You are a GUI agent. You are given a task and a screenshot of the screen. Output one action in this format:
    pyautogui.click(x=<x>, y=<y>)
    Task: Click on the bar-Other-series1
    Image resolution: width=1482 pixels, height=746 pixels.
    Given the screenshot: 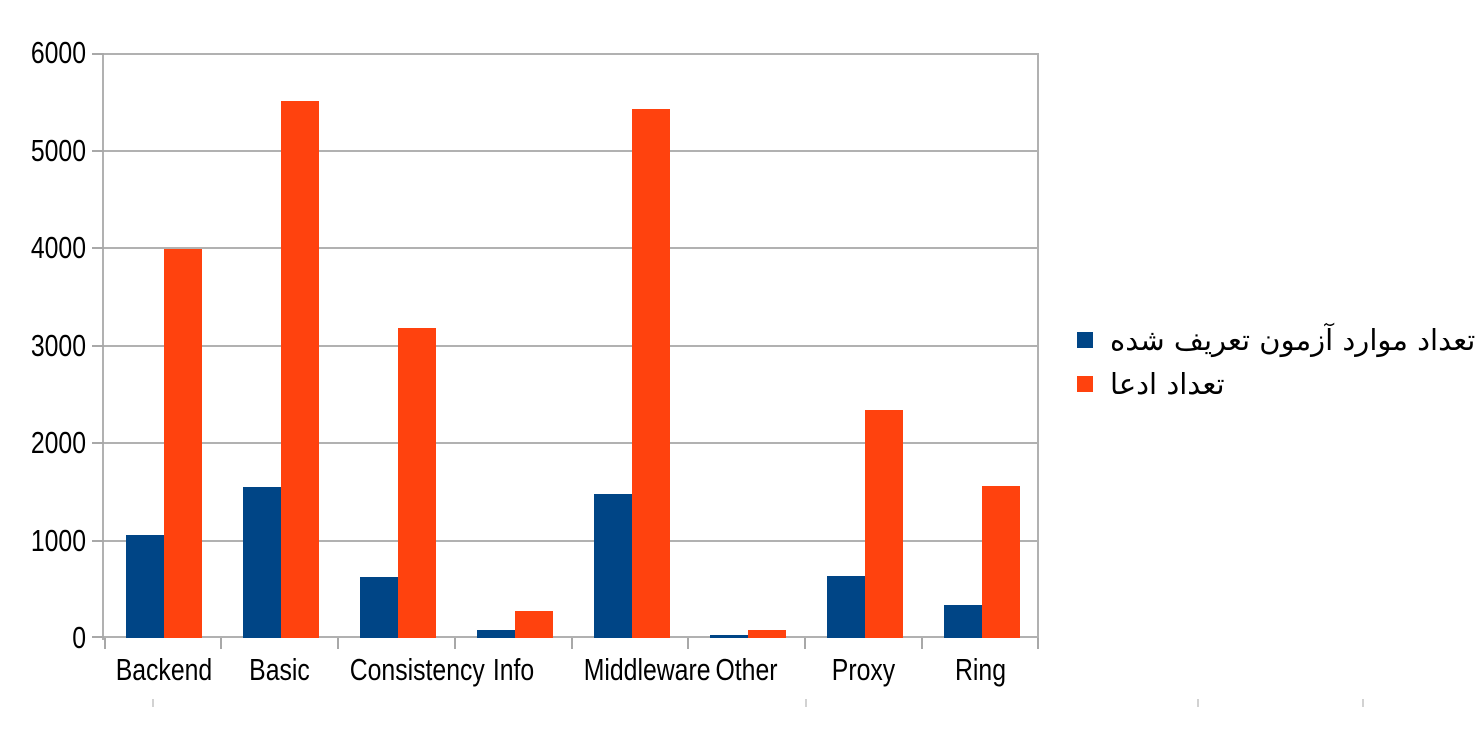 What is the action you would take?
    pyautogui.click(x=729, y=636)
    